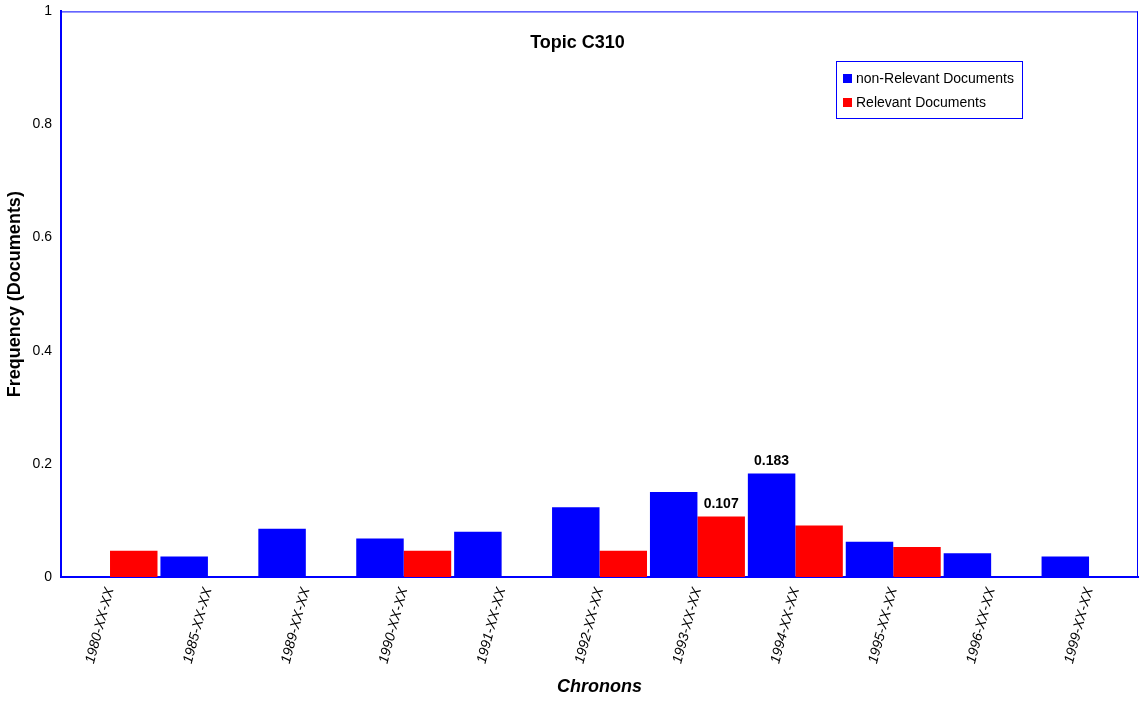 The image size is (1140, 702). Describe the element at coordinates (772, 460) in the screenshot. I see `data-label: 0.183` at that location.